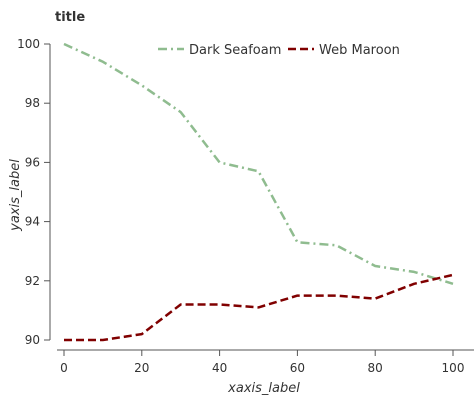 This screenshot has height=400, width=476. Describe the element at coordinates (141, 368) in the screenshot. I see `x-tick-label: 20` at that location.